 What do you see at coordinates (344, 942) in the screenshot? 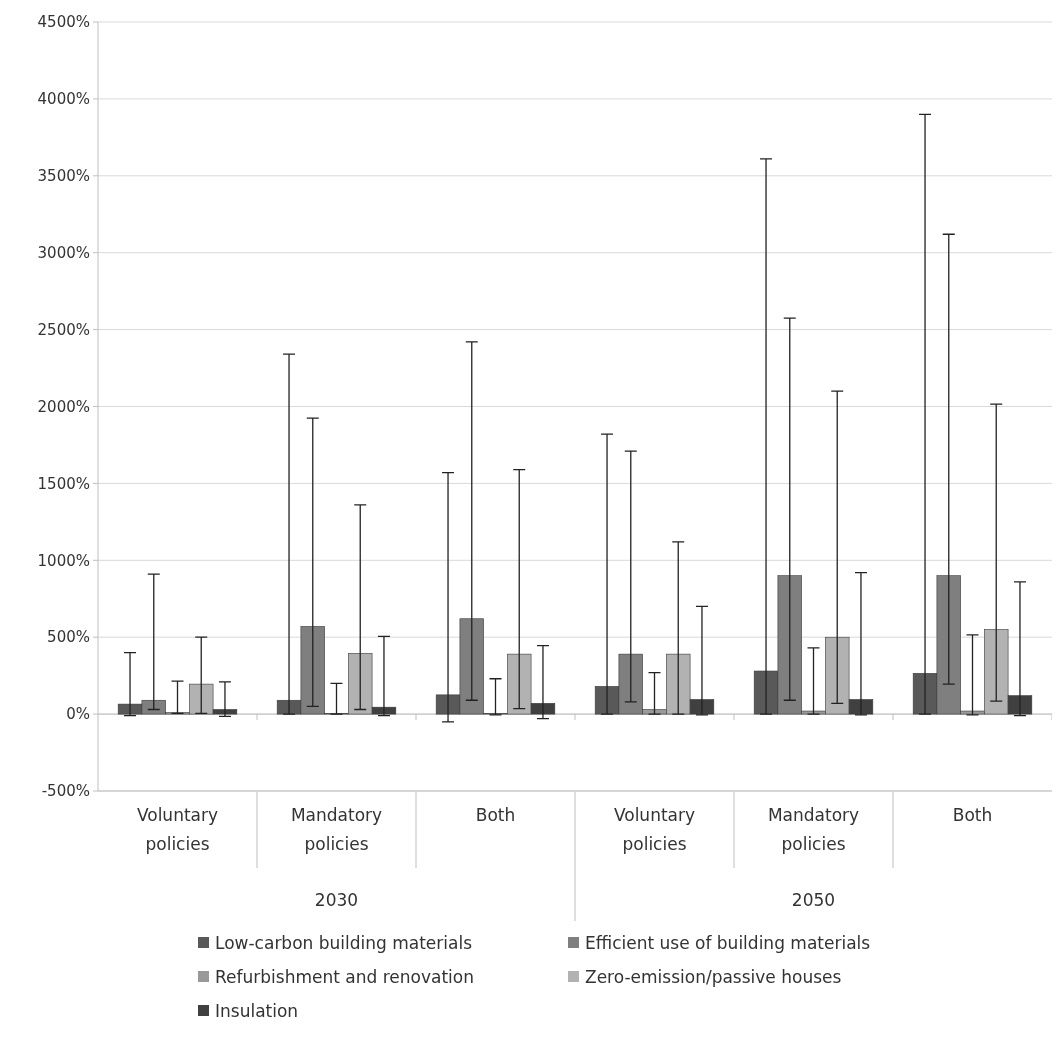
I see `legend-label: Low-carbon building materials` at bounding box center [344, 942].